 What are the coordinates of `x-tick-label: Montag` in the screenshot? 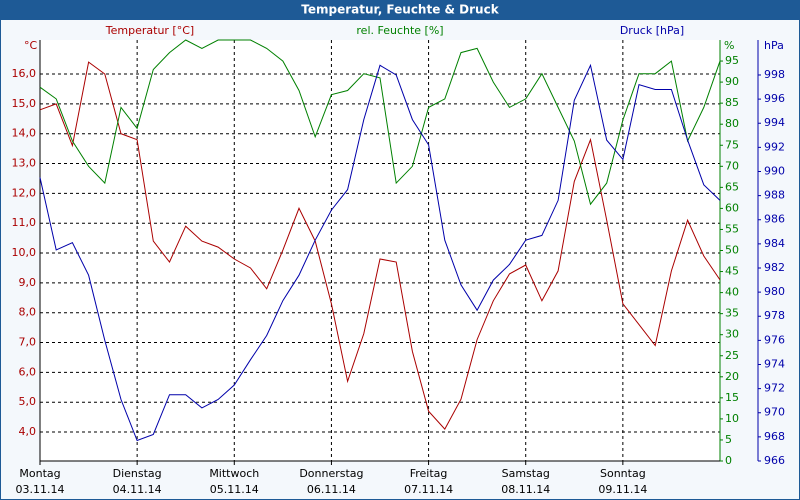 It's located at (39, 473).